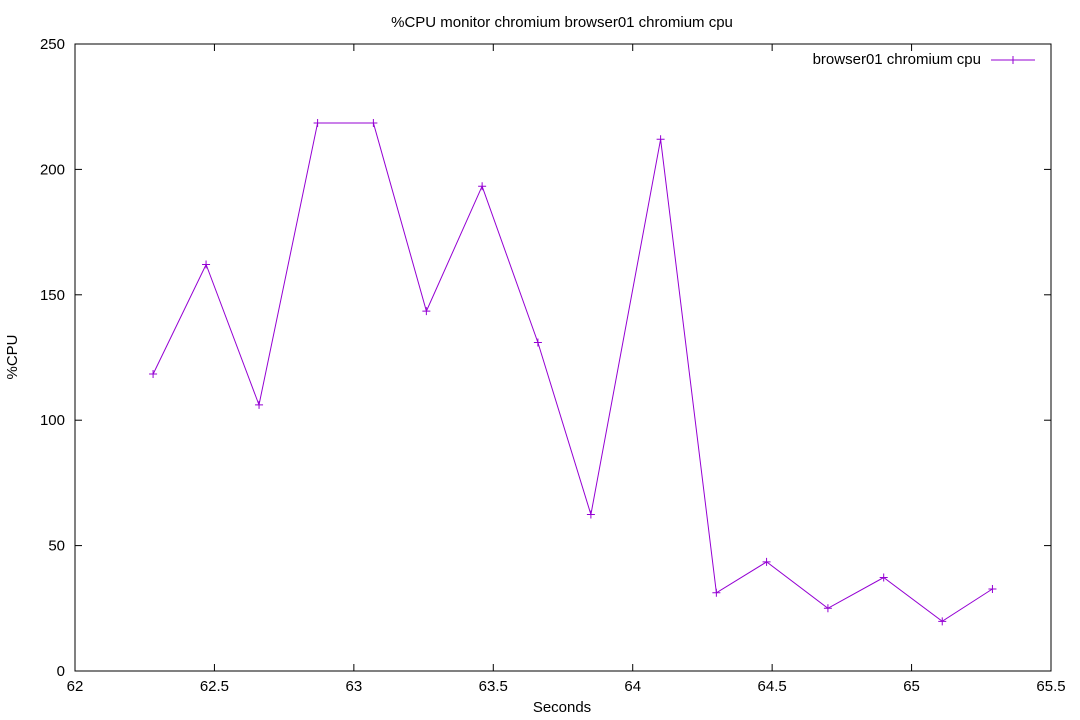  What do you see at coordinates (911, 686) in the screenshot?
I see `x-tick-label: 65` at bounding box center [911, 686].